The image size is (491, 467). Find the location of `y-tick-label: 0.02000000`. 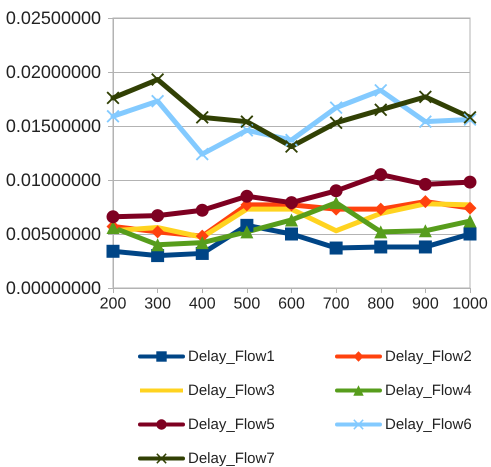

y-tick-label: 0.02000000 is located at coordinates (53, 72).